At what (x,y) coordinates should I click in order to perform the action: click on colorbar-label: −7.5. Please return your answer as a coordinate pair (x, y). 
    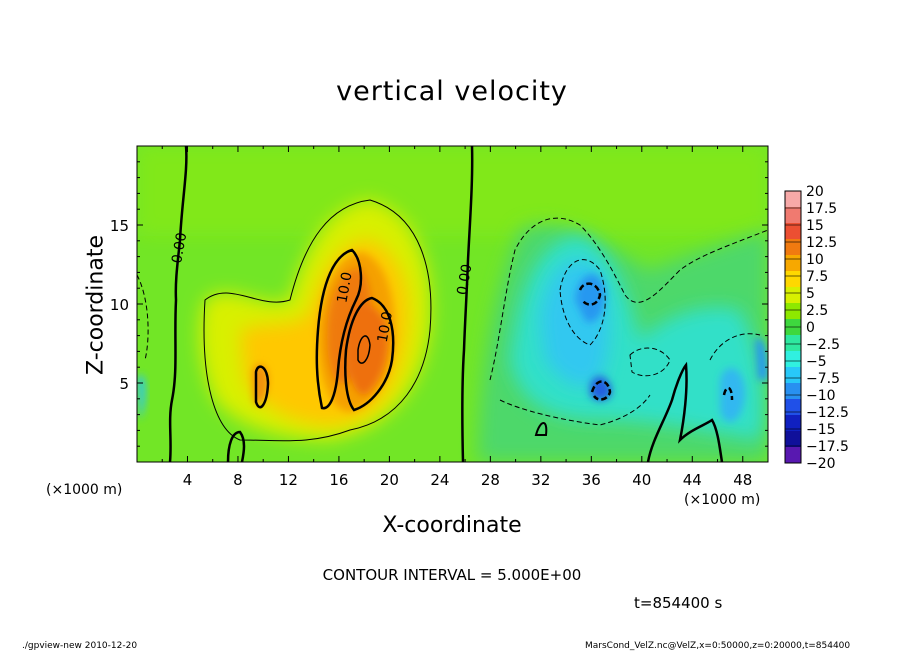
    Looking at the image, I should click on (823, 379).